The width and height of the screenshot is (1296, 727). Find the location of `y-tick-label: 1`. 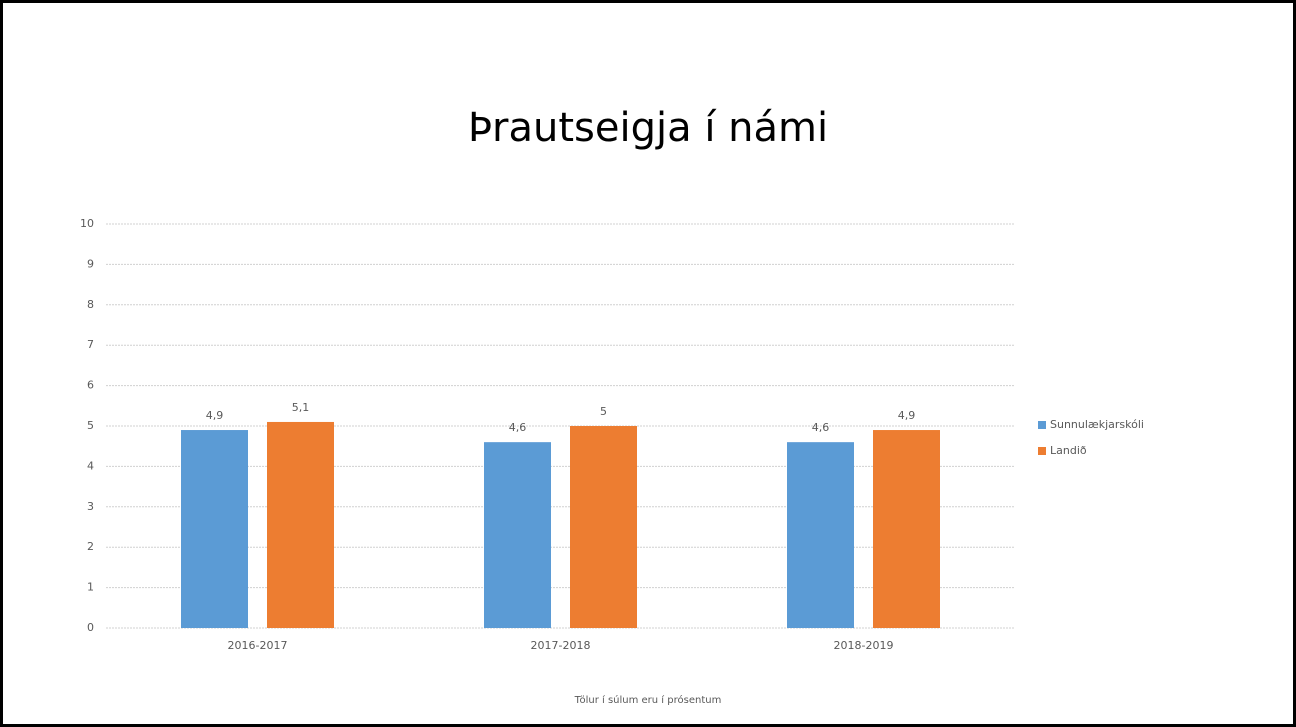

y-tick-label: 1 is located at coordinates (90, 587).